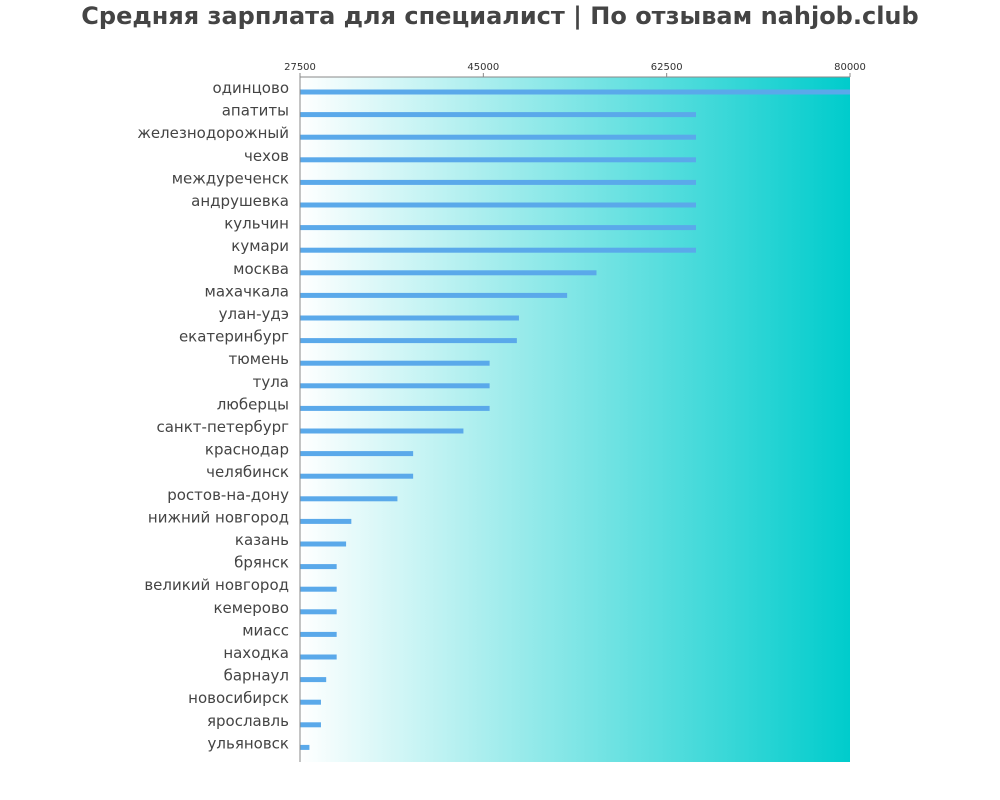 The width and height of the screenshot is (1000, 800). I want to click on category-label: великий новгород, so click(216, 585).